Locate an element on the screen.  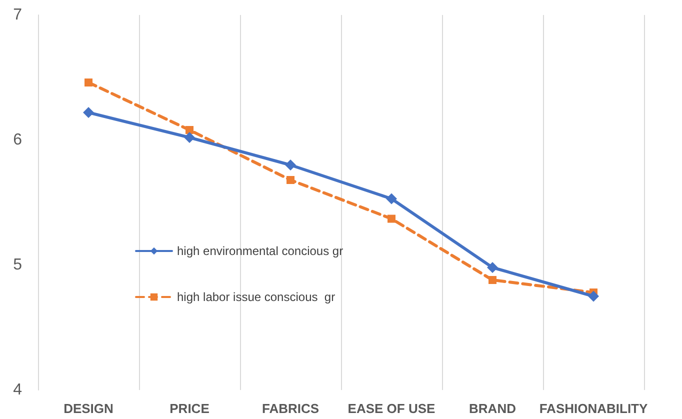
x-tick-label: BRAND is located at coordinates (492, 408).